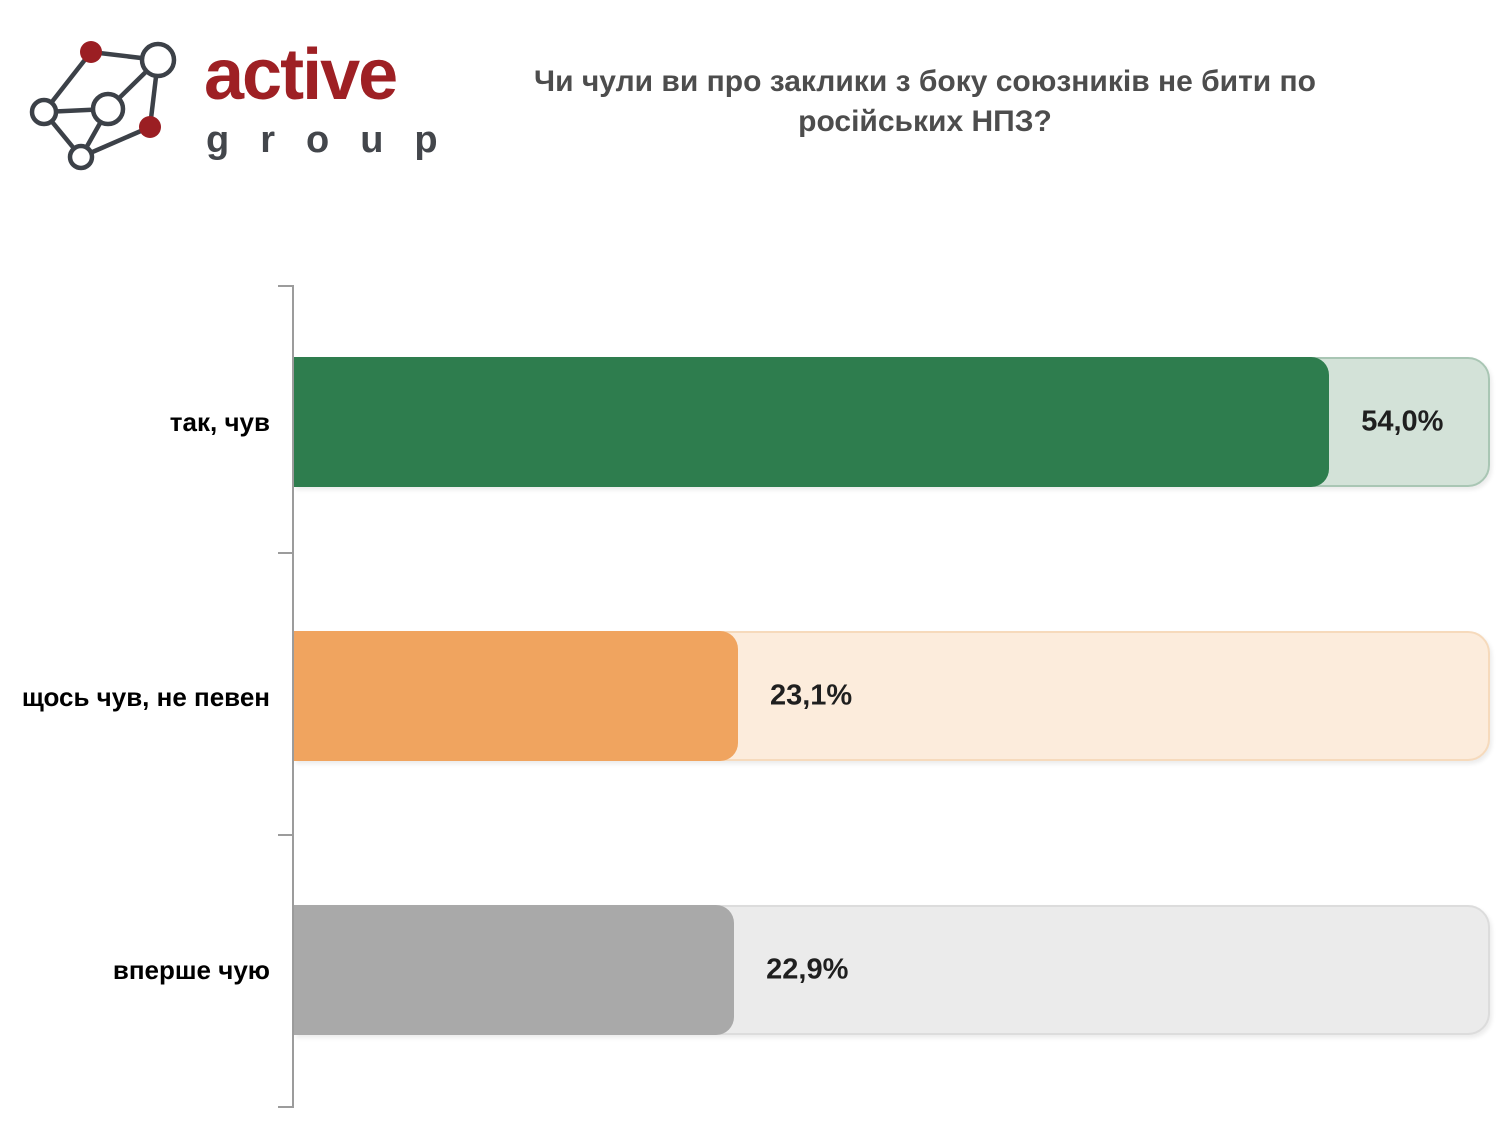 This screenshot has height=1125, width=1500. I want to click on brand-subtitle: group, so click(337, 140).